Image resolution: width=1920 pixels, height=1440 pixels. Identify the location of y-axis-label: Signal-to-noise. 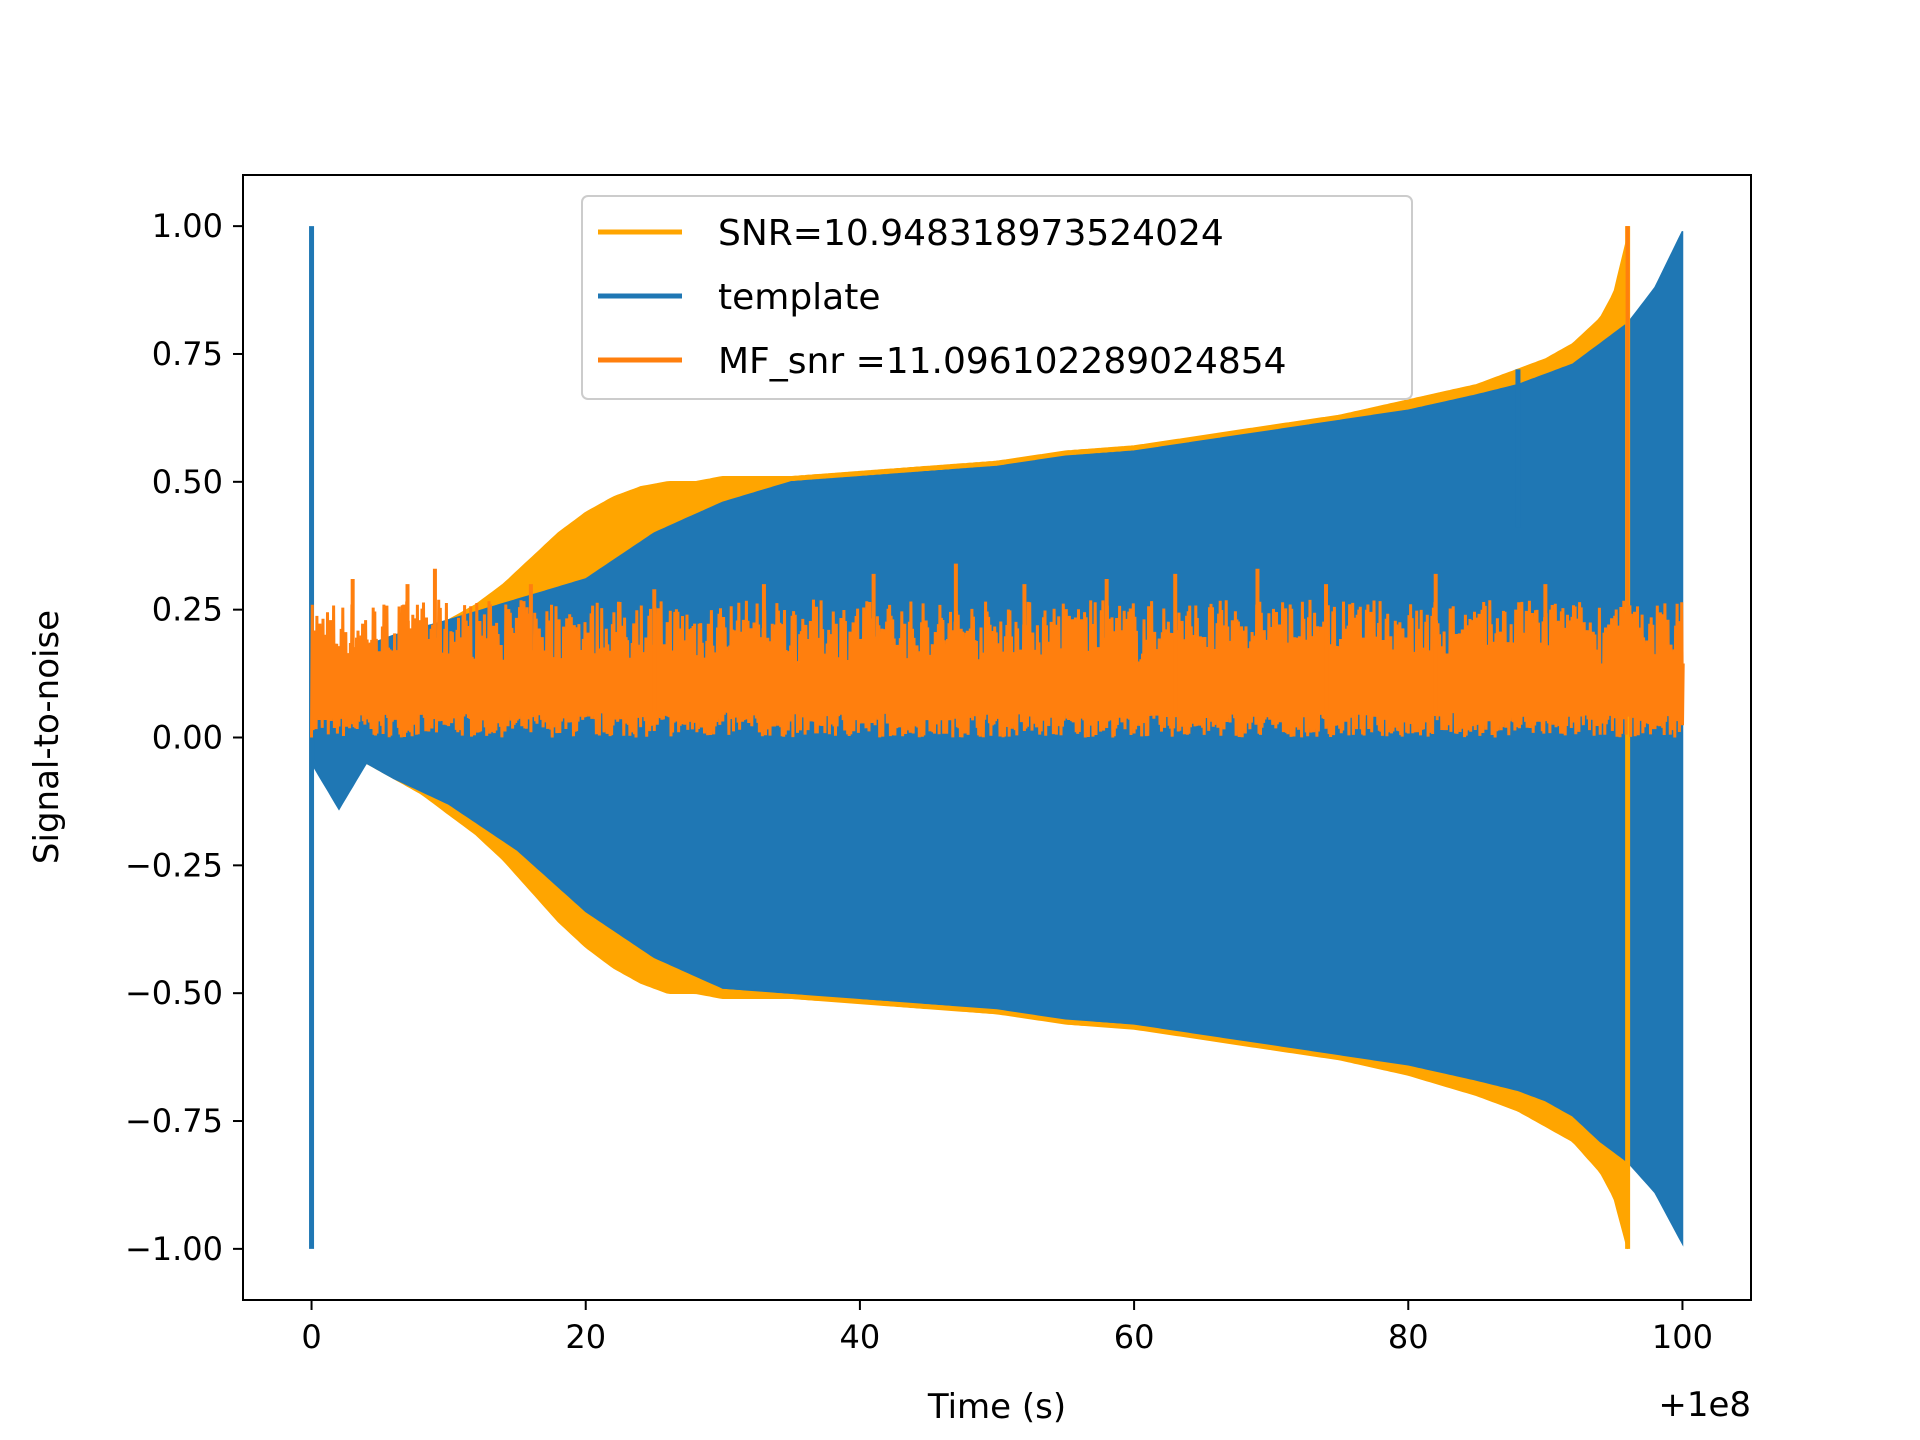
(47, 737).